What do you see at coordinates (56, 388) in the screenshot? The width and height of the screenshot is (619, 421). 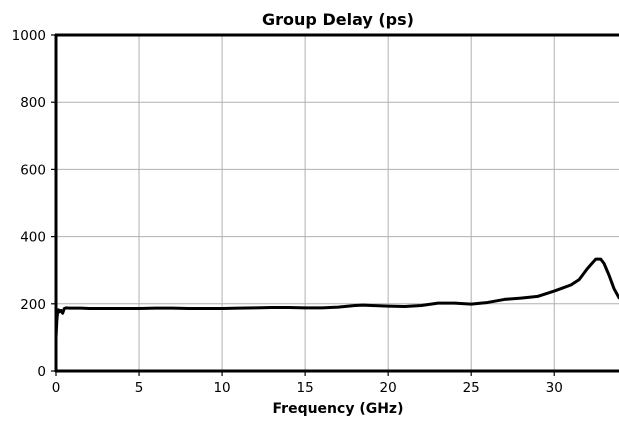 I see `x-tick-label: 0` at bounding box center [56, 388].